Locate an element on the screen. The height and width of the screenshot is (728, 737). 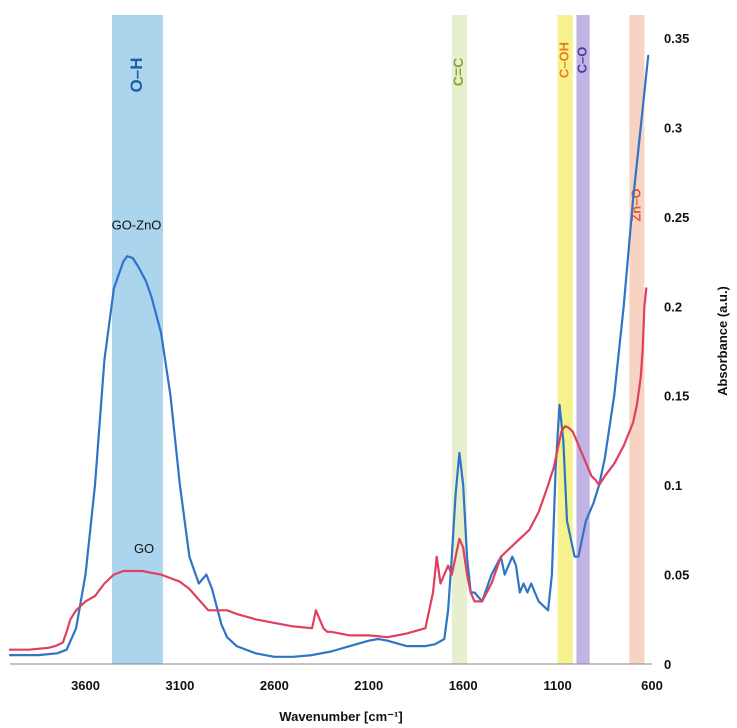
x-tick-label: 2600 is located at coordinates (274, 685).